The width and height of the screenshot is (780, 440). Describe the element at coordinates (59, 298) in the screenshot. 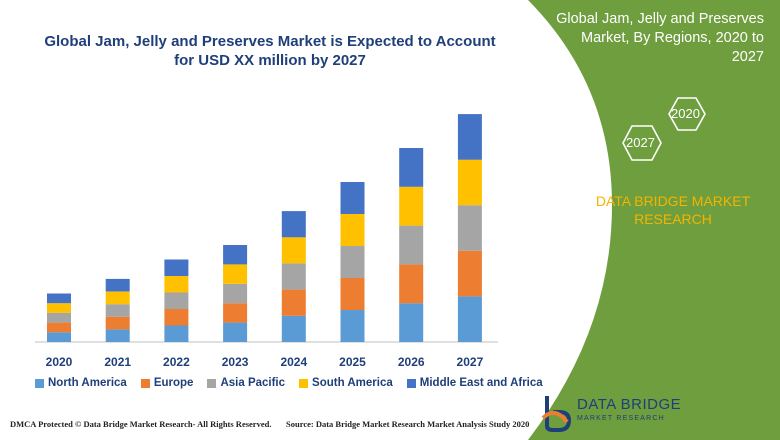

I see `bar-segment-2020-middle-east-and-africa` at that location.